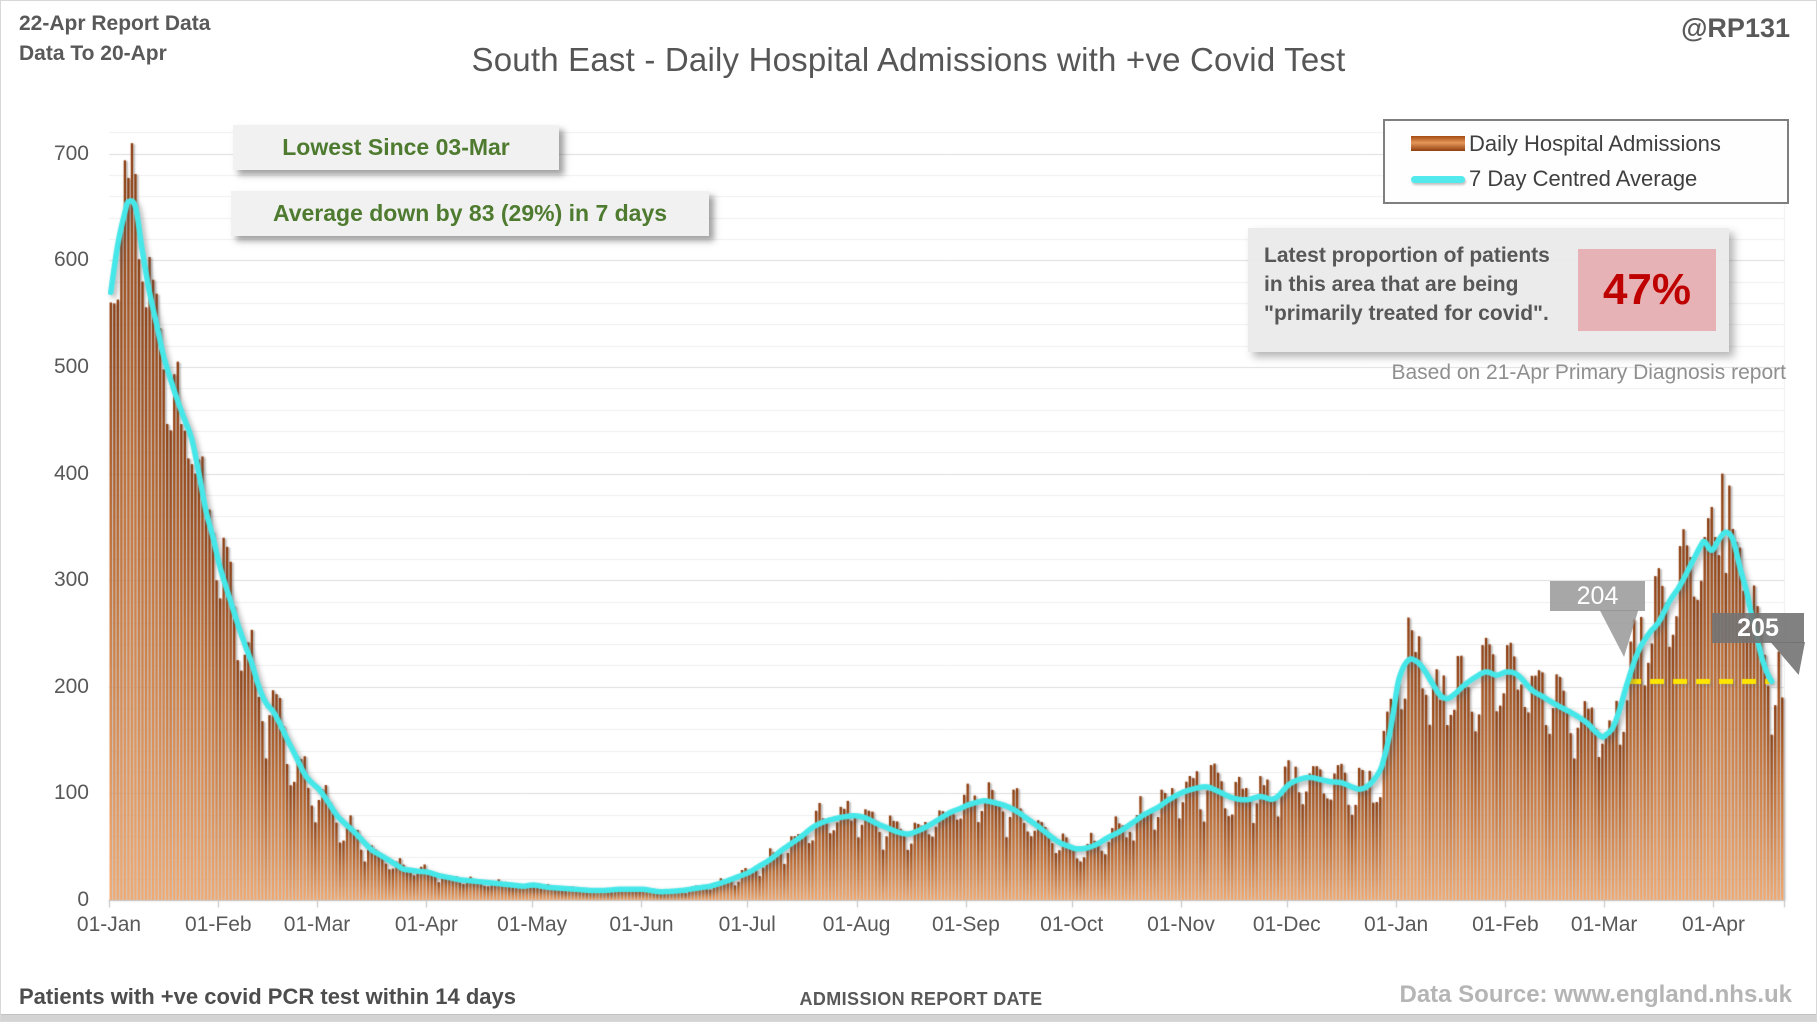 The image size is (1817, 1022). I want to click on legend-label: Daily Hospital Admissions, so click(1595, 143).